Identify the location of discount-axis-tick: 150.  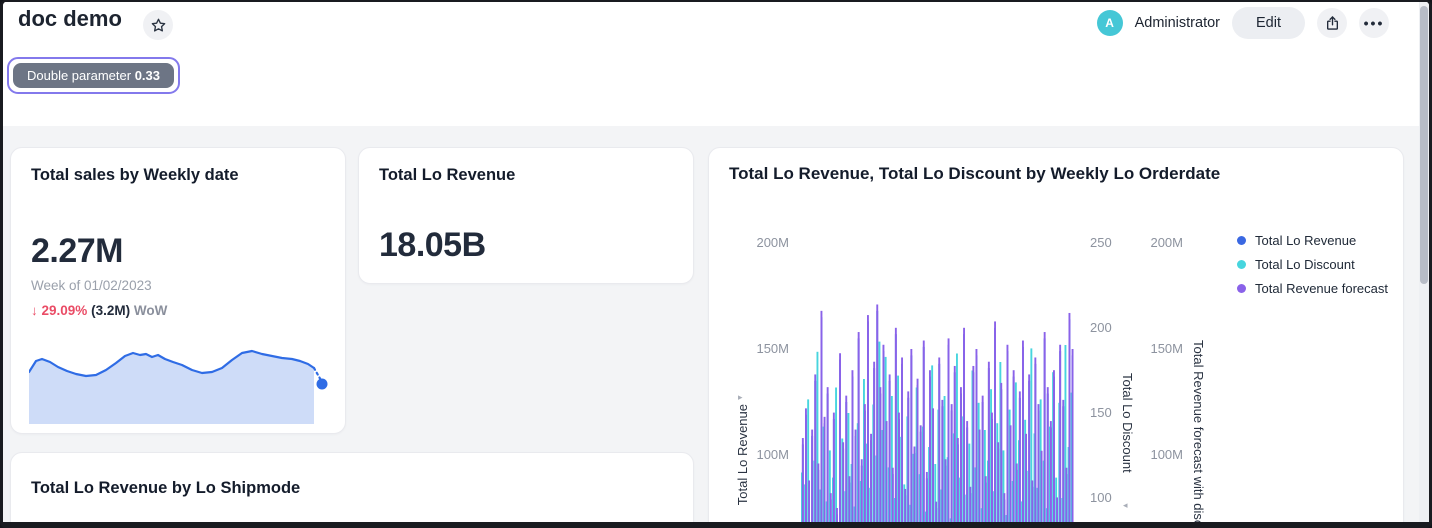
(1101, 412).